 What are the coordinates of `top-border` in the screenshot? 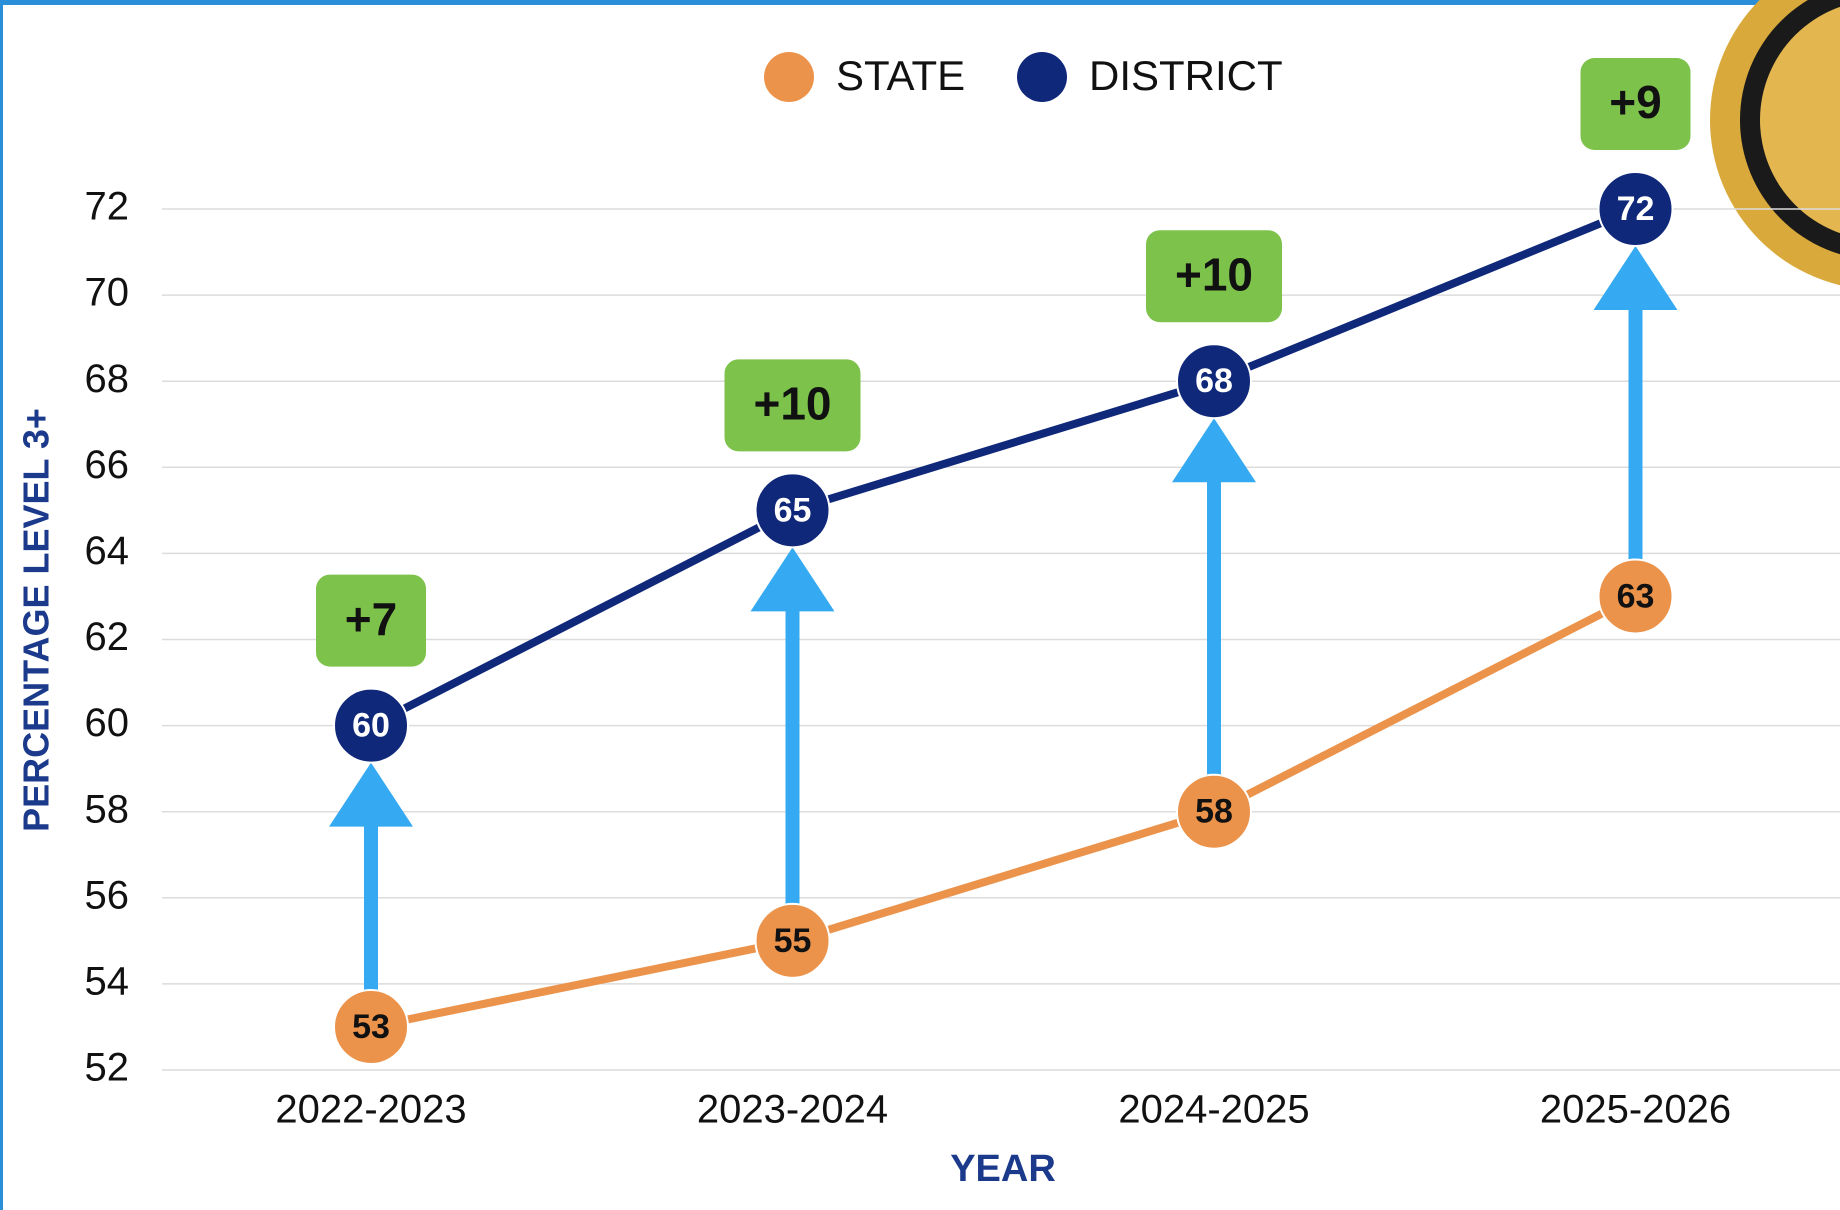 It's located at (920, 2).